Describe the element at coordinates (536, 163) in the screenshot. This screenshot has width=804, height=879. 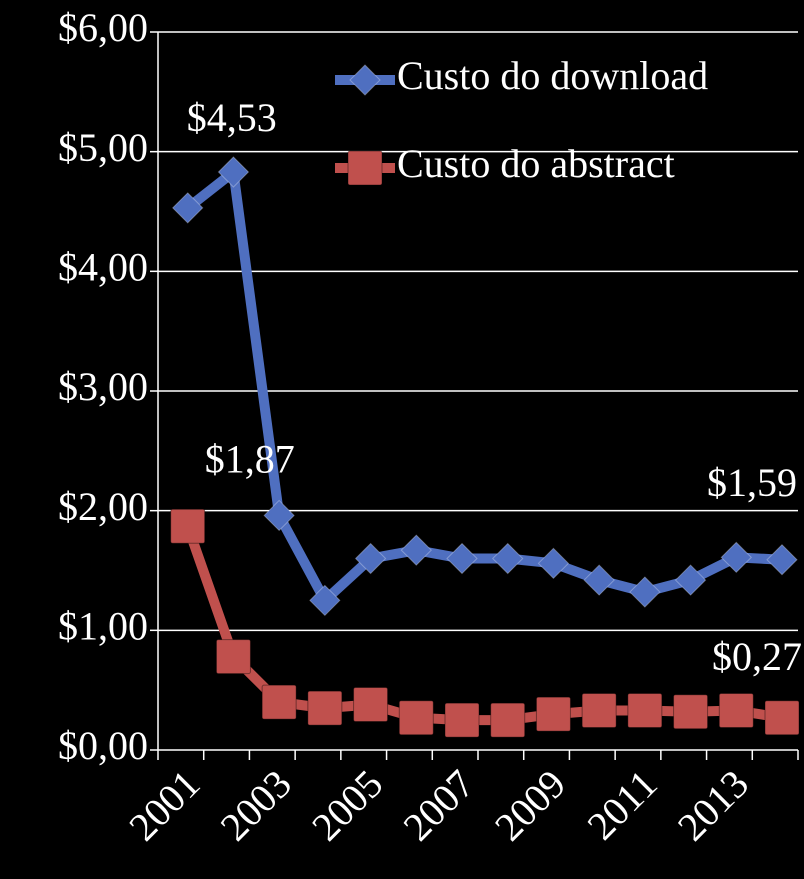
I see `legend-label: Custo do abstract` at that location.